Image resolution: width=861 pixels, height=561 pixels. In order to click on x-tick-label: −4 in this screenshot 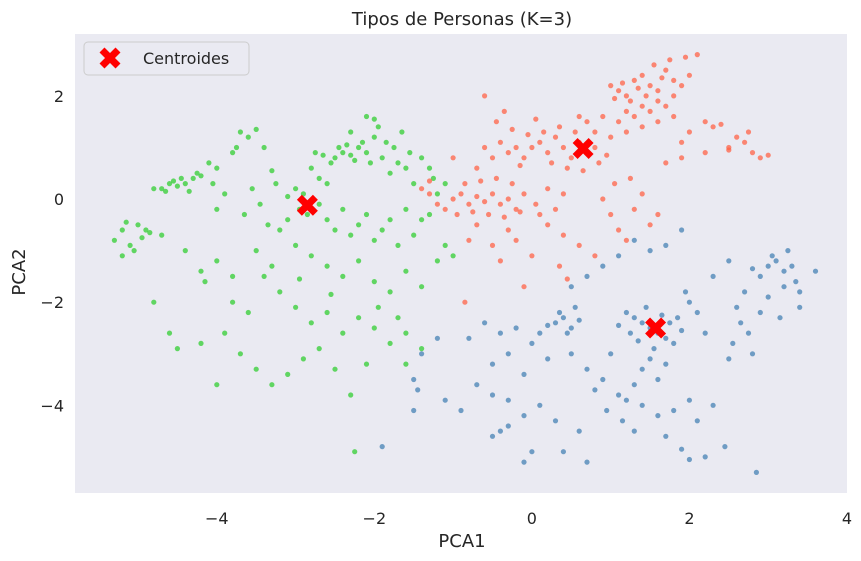, I will do `click(217, 518)`.